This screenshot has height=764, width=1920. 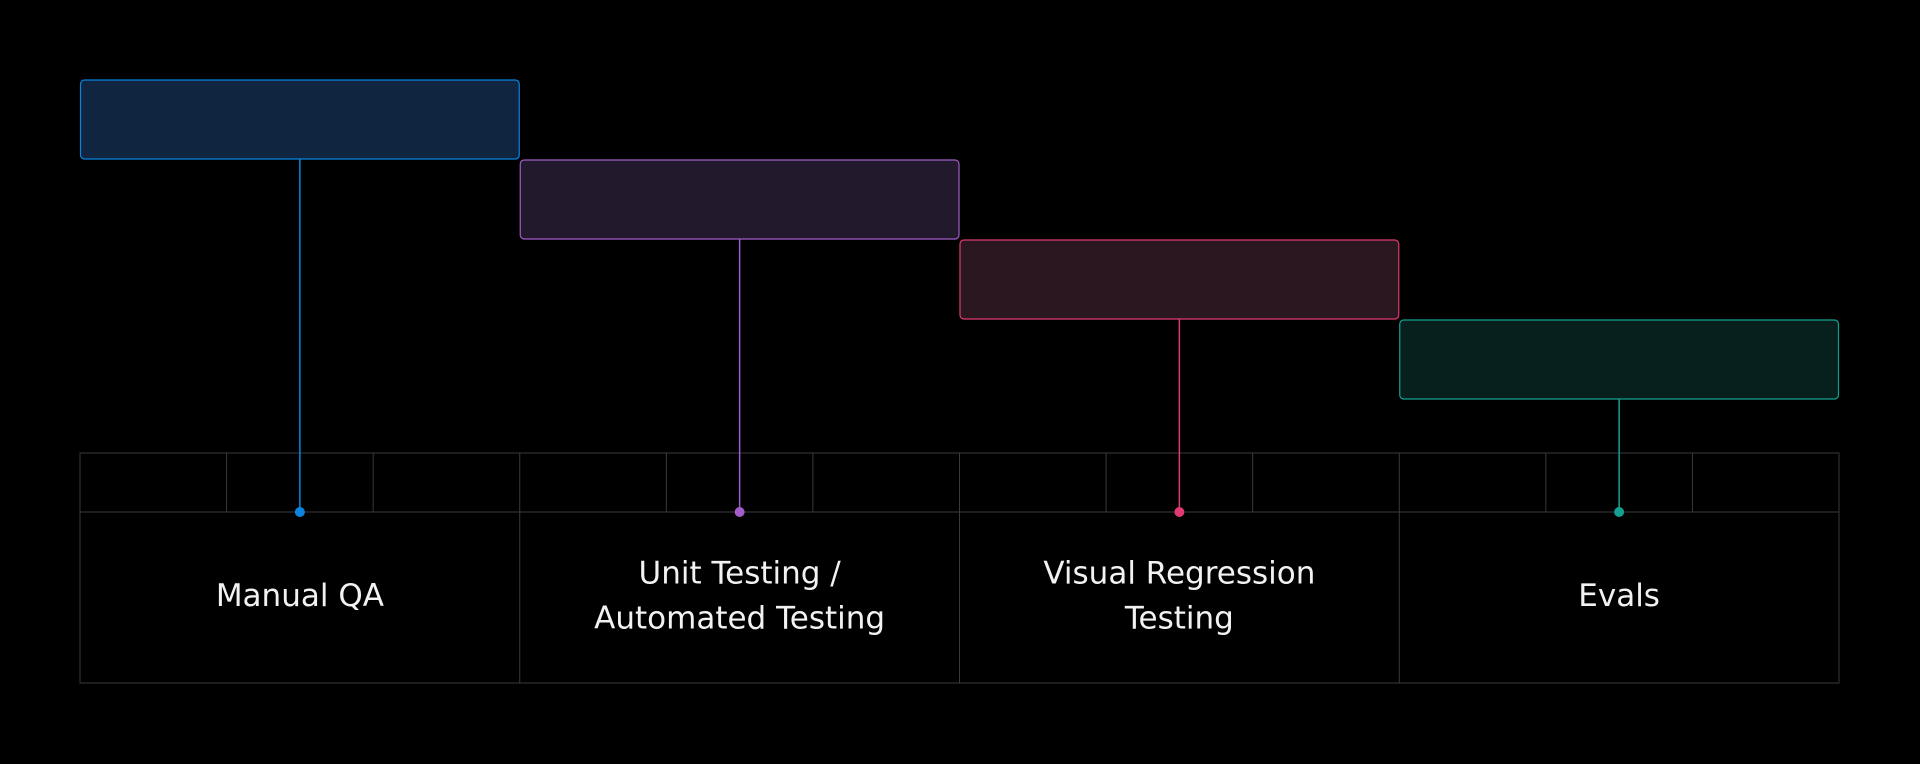 What do you see at coordinates (1179, 574) in the screenshot?
I see `stage-label: Visual Regression` at bounding box center [1179, 574].